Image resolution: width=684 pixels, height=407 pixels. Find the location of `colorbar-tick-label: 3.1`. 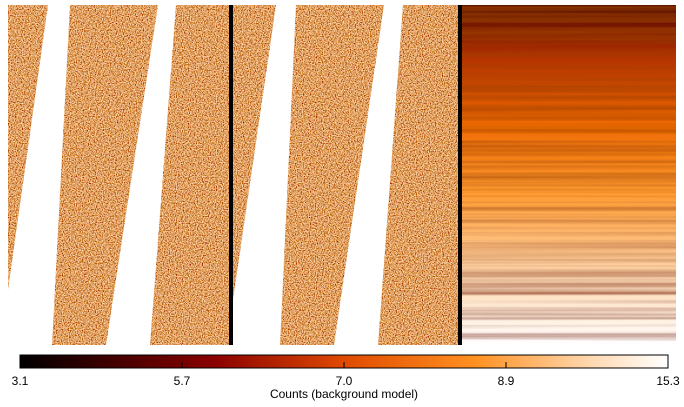

colorbar-tick-label: 3.1 is located at coordinates (20, 381).